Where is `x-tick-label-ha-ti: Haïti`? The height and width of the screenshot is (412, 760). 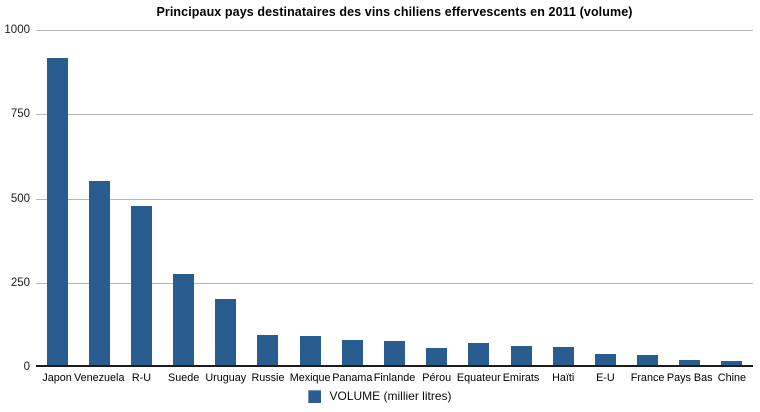
x-tick-label-ha-ti: Haïti is located at coordinates (563, 378).